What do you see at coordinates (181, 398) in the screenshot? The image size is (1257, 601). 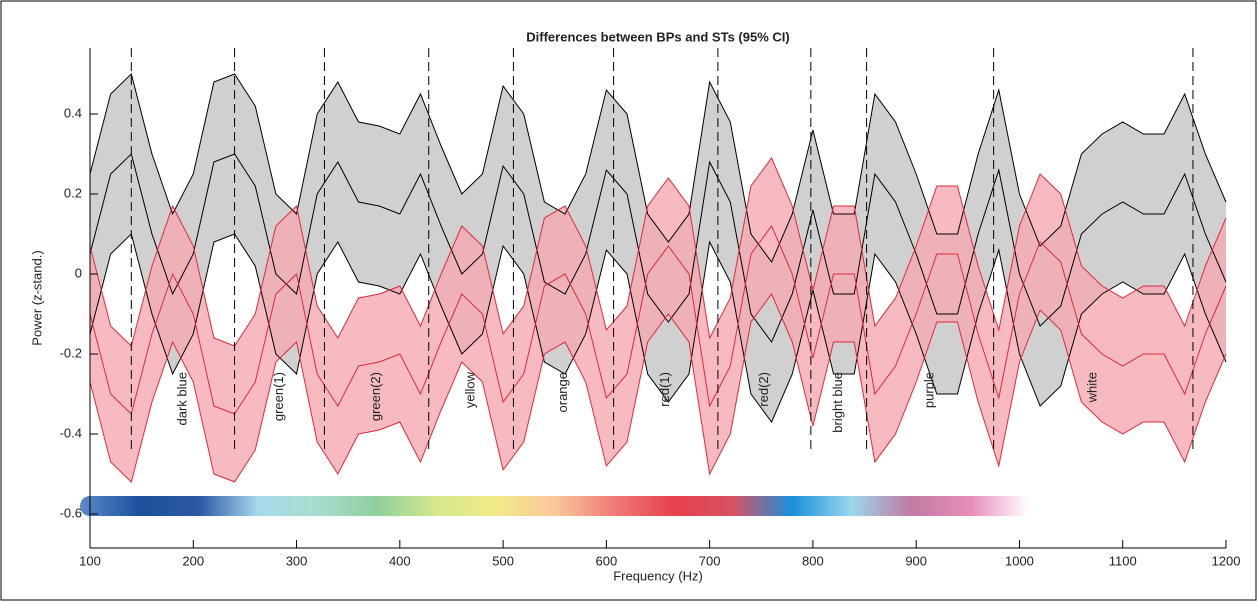 I see `region-label: dark blue` at bounding box center [181, 398].